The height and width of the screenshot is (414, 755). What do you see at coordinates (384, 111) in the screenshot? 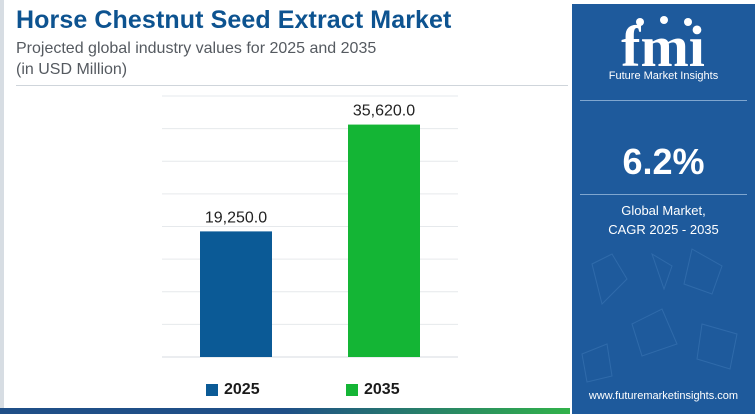
I see `data-label-2035: 35,620.0` at bounding box center [384, 111].